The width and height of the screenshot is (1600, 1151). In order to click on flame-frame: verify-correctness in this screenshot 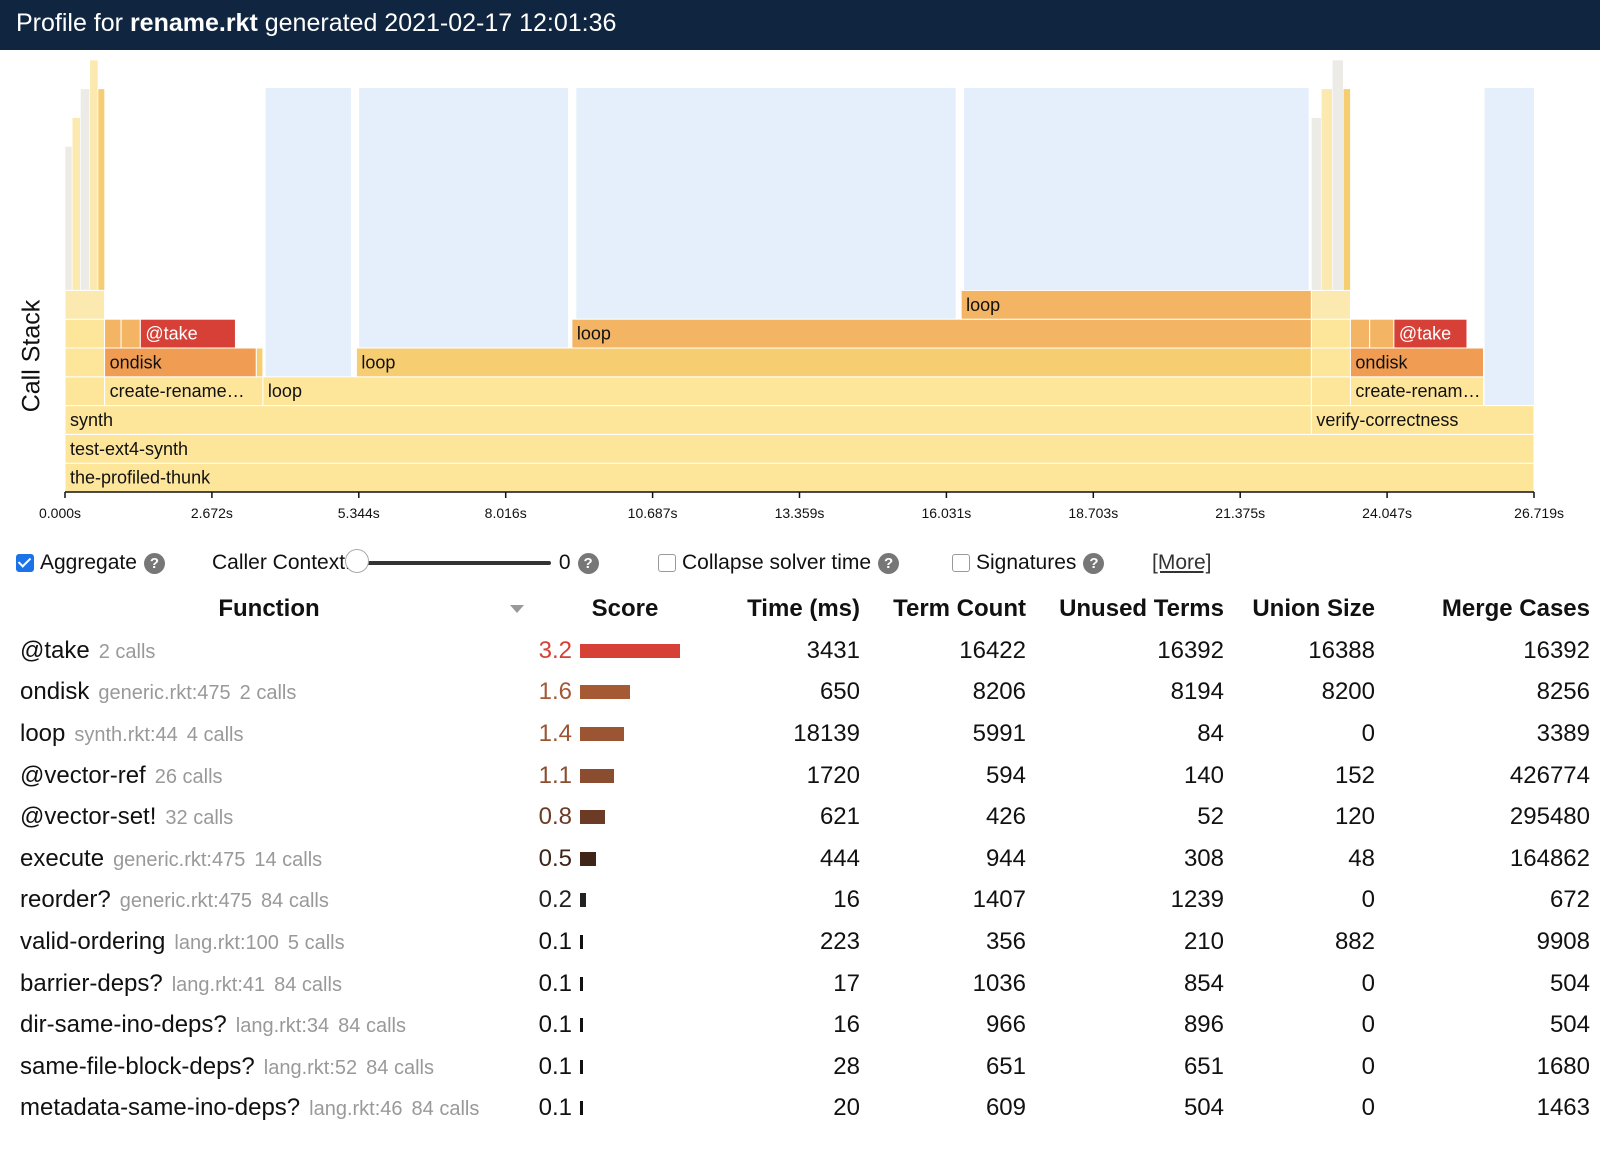, I will do `click(1422, 420)`.